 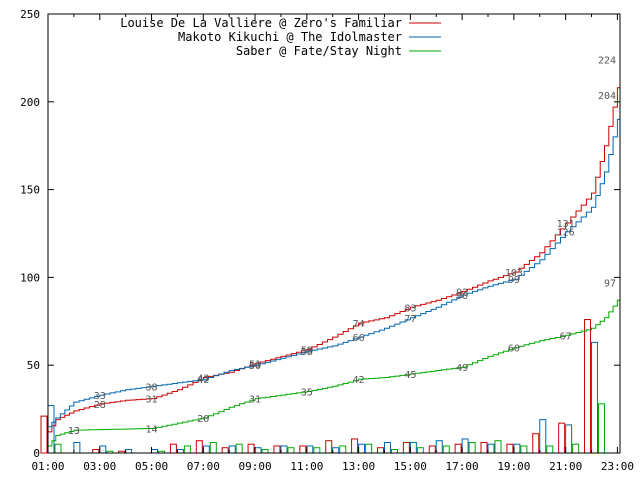 What do you see at coordinates (30, 190) in the screenshot?
I see `y-tick-label: 150` at bounding box center [30, 190].